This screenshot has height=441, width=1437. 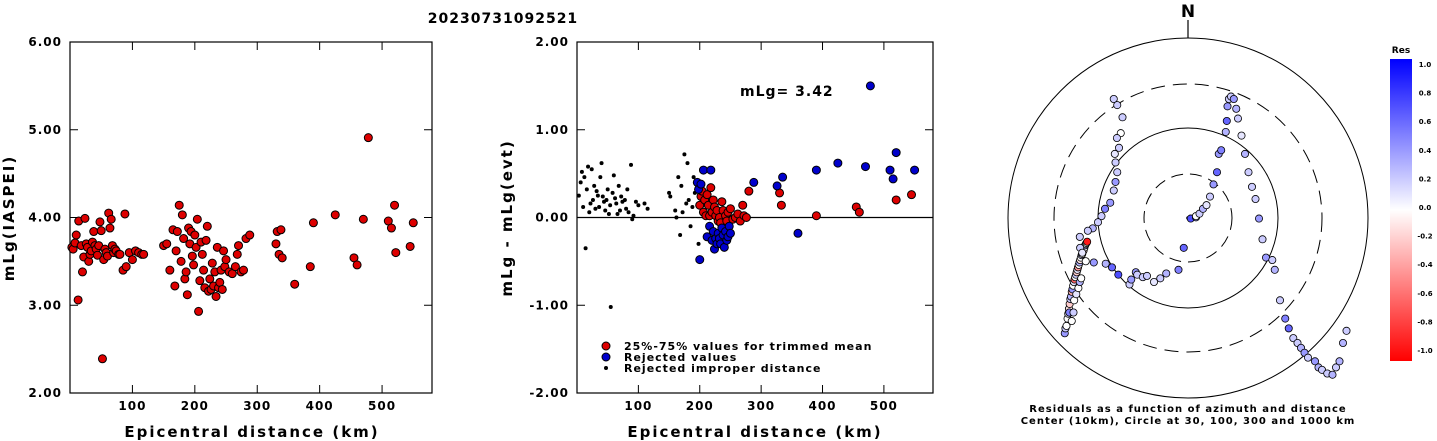 What do you see at coordinates (507, 217) in the screenshot?
I see `plot2-ylabel: mLg - mLg(evt)` at bounding box center [507, 217].